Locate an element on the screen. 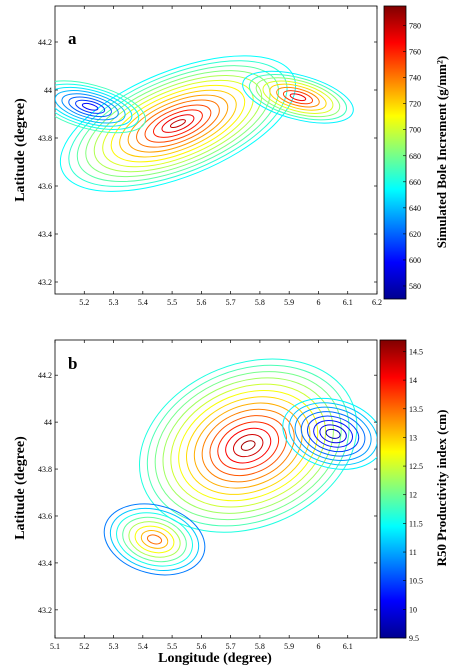 The image size is (456, 668). panel-b-y-axis-label: Latitude (degree) is located at coordinates (20, 488).